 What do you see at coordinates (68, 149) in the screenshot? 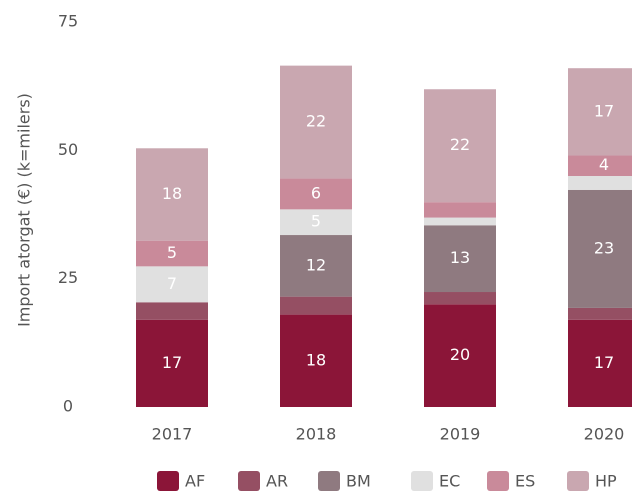
I see `y-tick-label: 50` at bounding box center [68, 149].